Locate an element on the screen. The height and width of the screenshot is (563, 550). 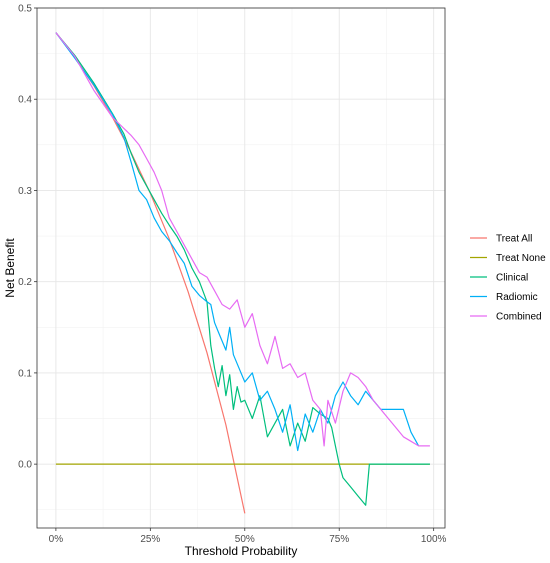
y-tick-label: 0.0 is located at coordinates (25, 465).